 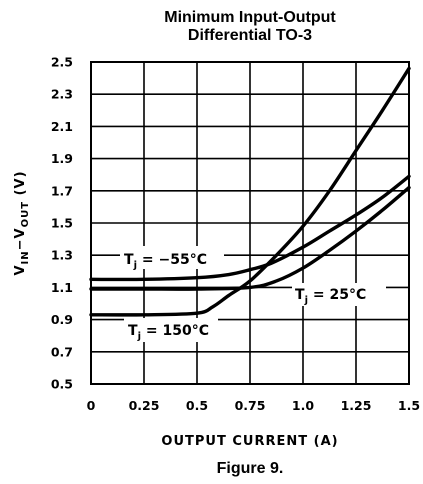 What do you see at coordinates (330, 296) in the screenshot?
I see `annotation-tj-25: Tj = 25°C` at bounding box center [330, 296].